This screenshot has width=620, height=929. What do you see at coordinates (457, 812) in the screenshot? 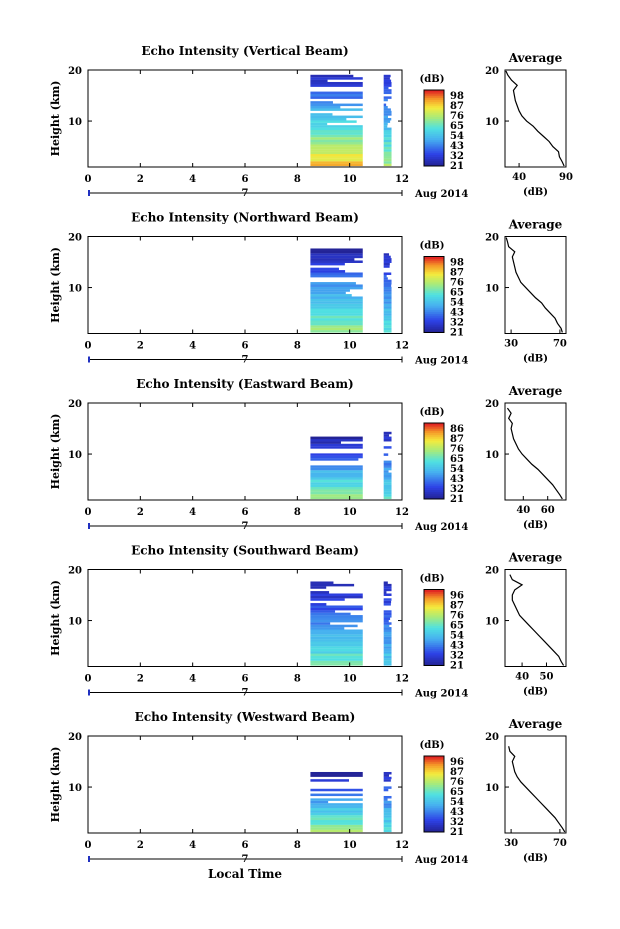
I see `colorbar-tick-label: 43` at bounding box center [457, 812].